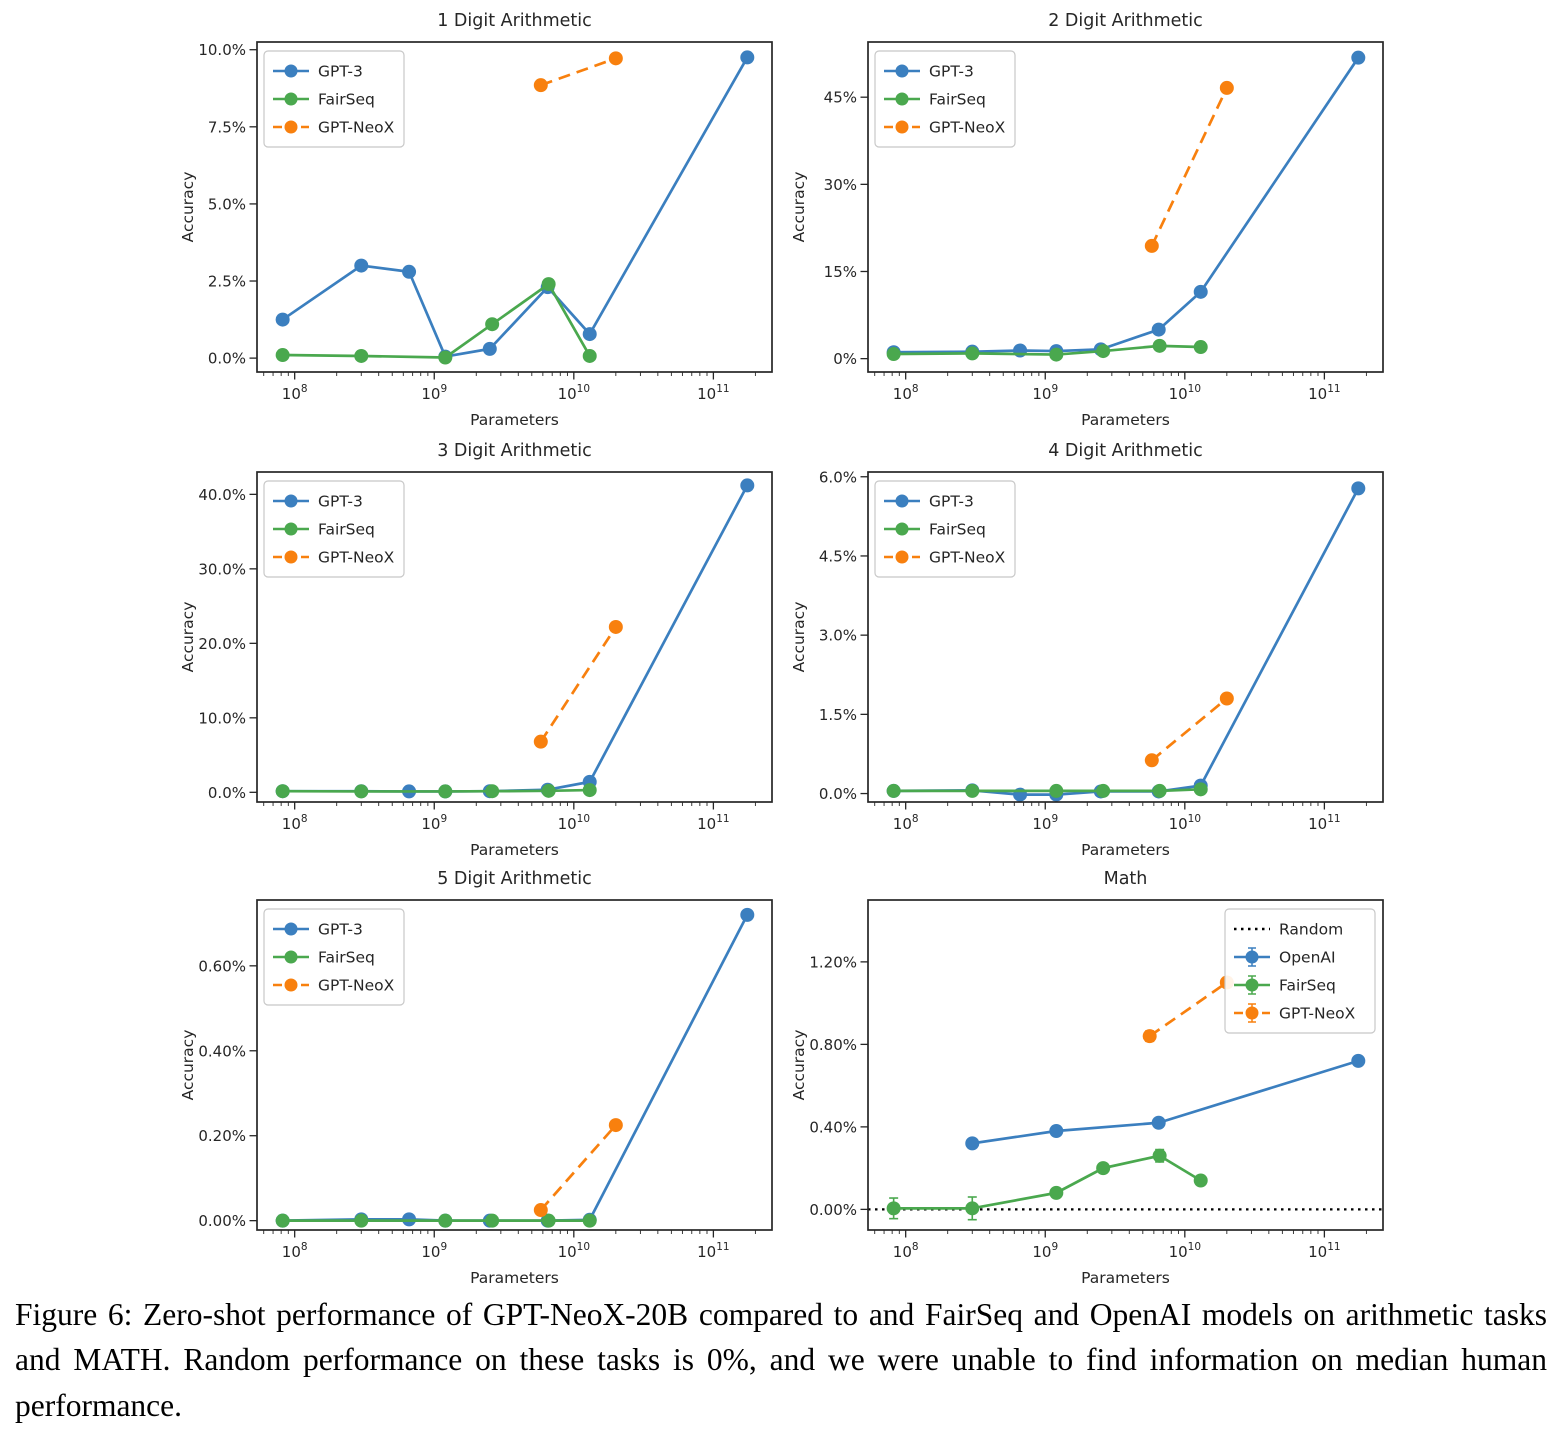 The image size is (1560, 1456). What do you see at coordinates (514, 451) in the screenshot?
I see `chart-title: 3 Digit Arithmetic` at bounding box center [514, 451].